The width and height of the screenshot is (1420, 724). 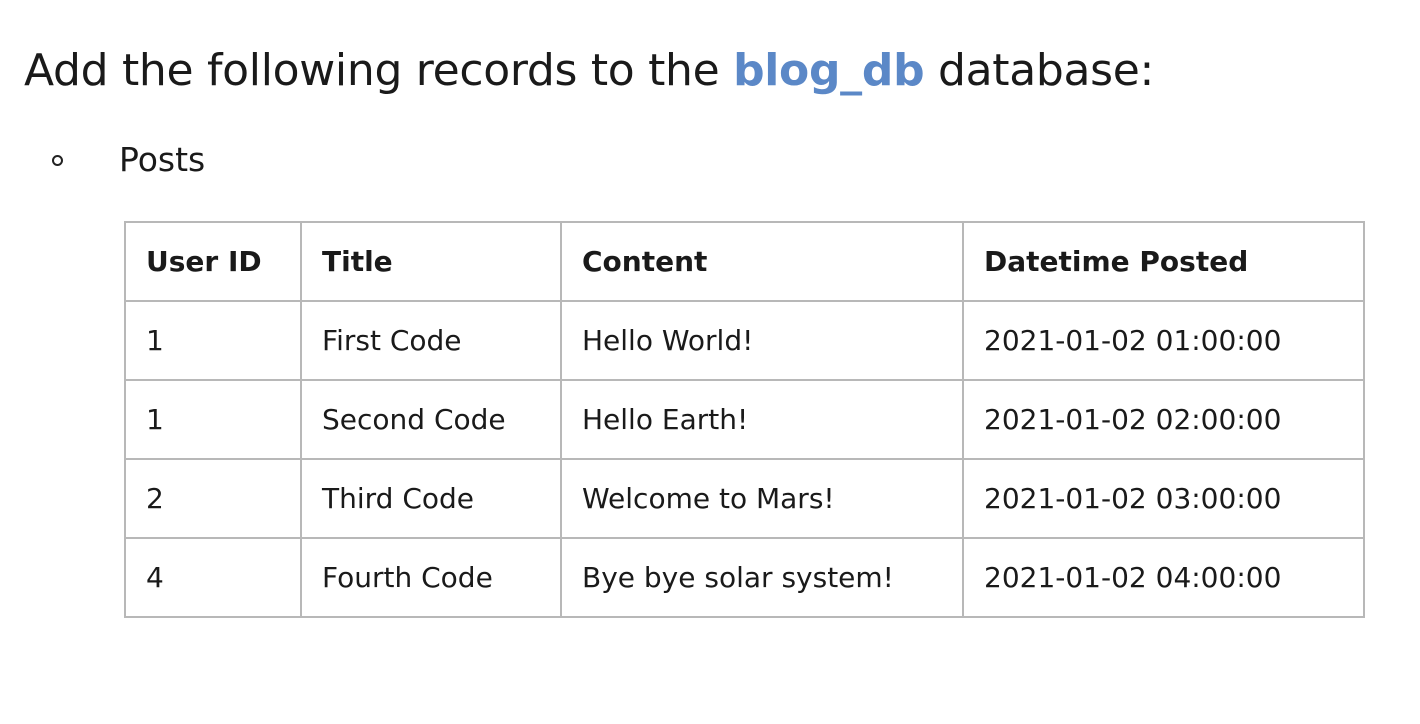 What do you see at coordinates (762, 419) in the screenshot?
I see `cell-content: Hello Earth!` at bounding box center [762, 419].